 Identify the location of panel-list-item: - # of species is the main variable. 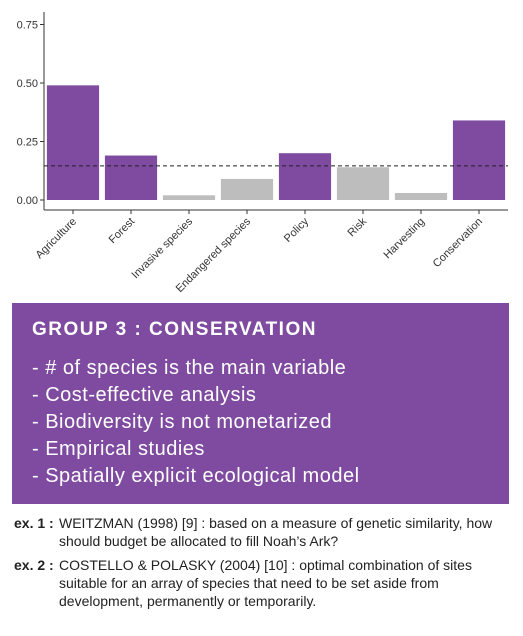
(189, 368).